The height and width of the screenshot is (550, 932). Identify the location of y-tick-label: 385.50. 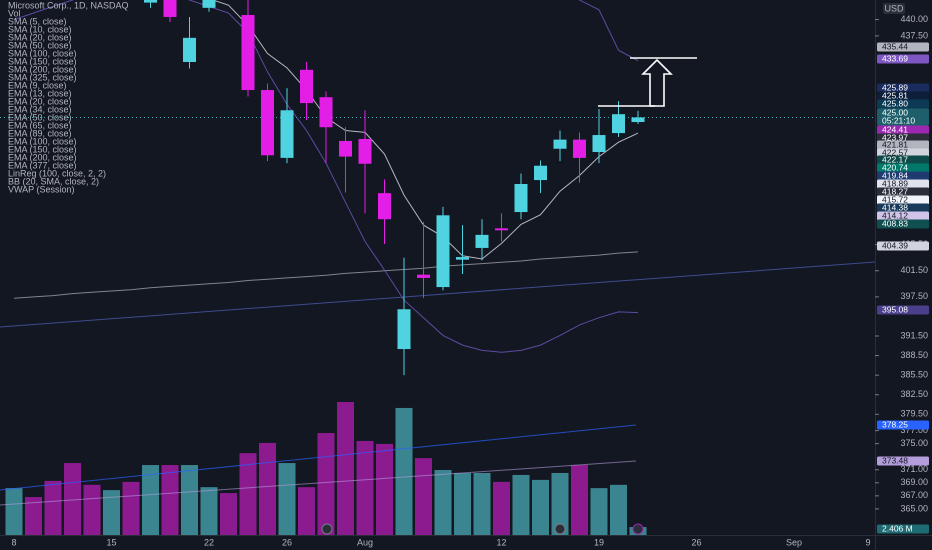
(914, 375).